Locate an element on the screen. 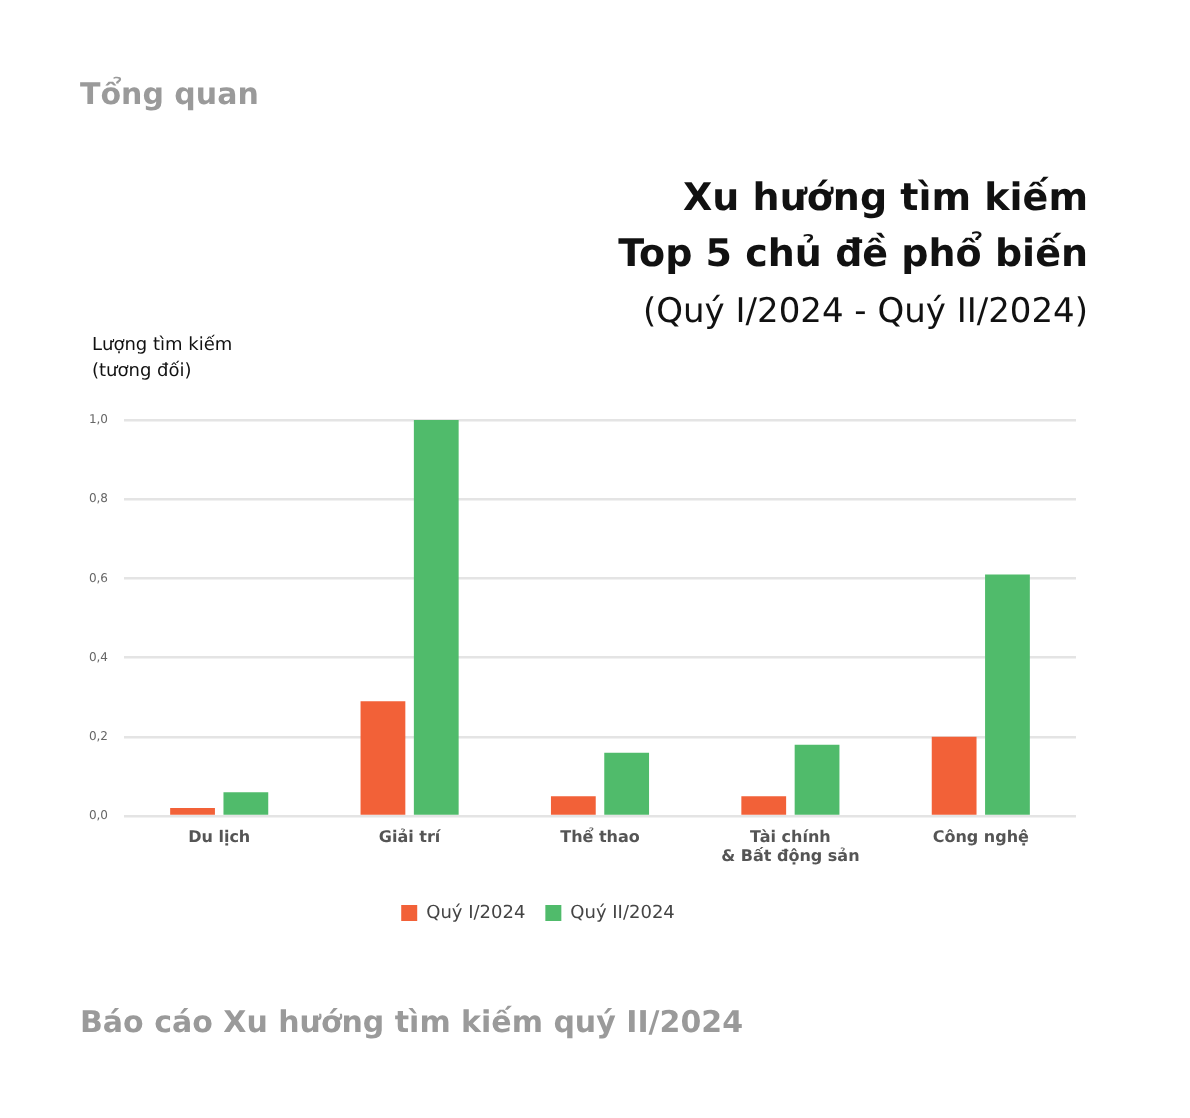  x-tick-label: Tài chính & Bất động sản is located at coordinates (791, 846).